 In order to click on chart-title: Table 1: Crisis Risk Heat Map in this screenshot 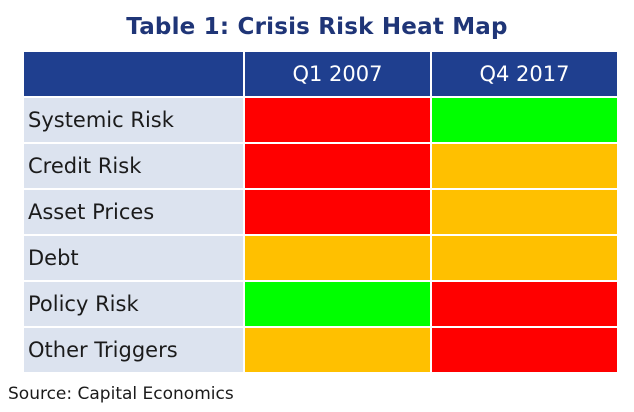, I will do `click(317, 27)`.